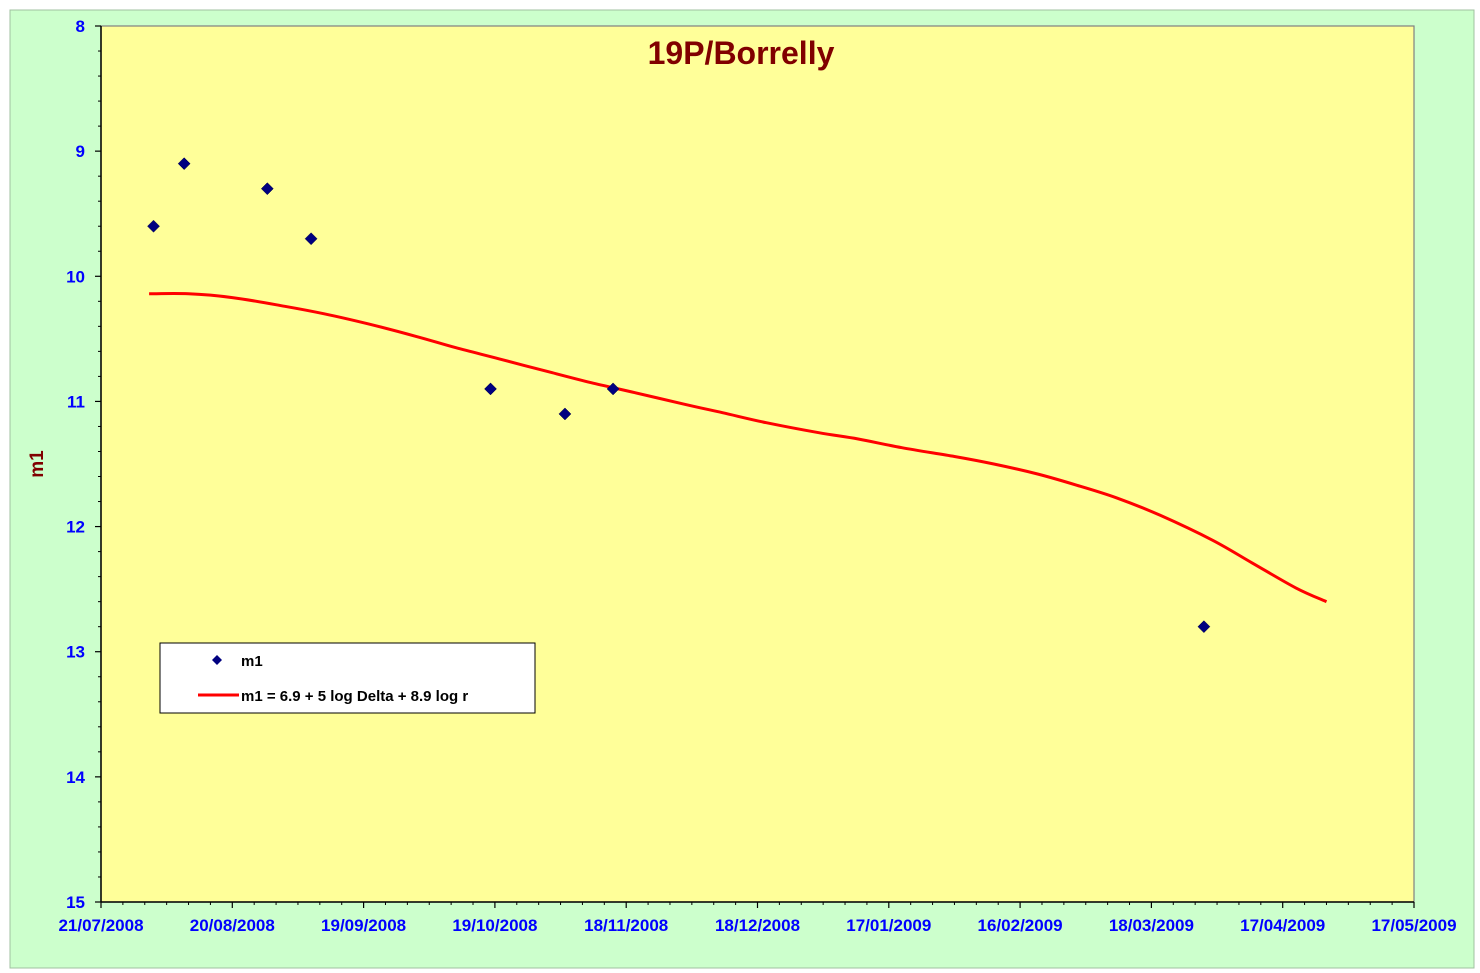 The width and height of the screenshot is (1480, 973). I want to click on x-tick-label: 18/12/2008, so click(757, 925).